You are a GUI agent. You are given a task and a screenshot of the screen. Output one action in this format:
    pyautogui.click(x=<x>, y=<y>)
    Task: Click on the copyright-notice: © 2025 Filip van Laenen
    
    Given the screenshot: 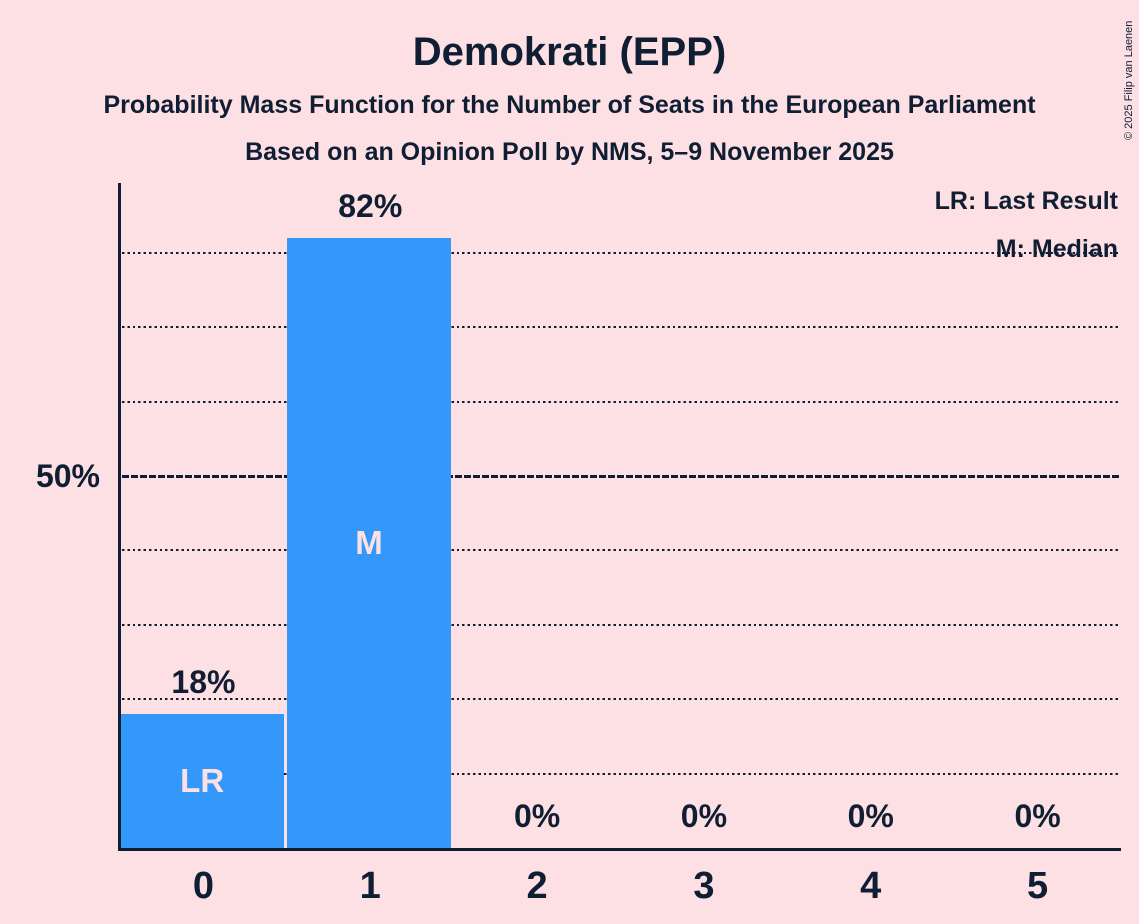 What is the action you would take?
    pyautogui.click(x=1129, y=80)
    